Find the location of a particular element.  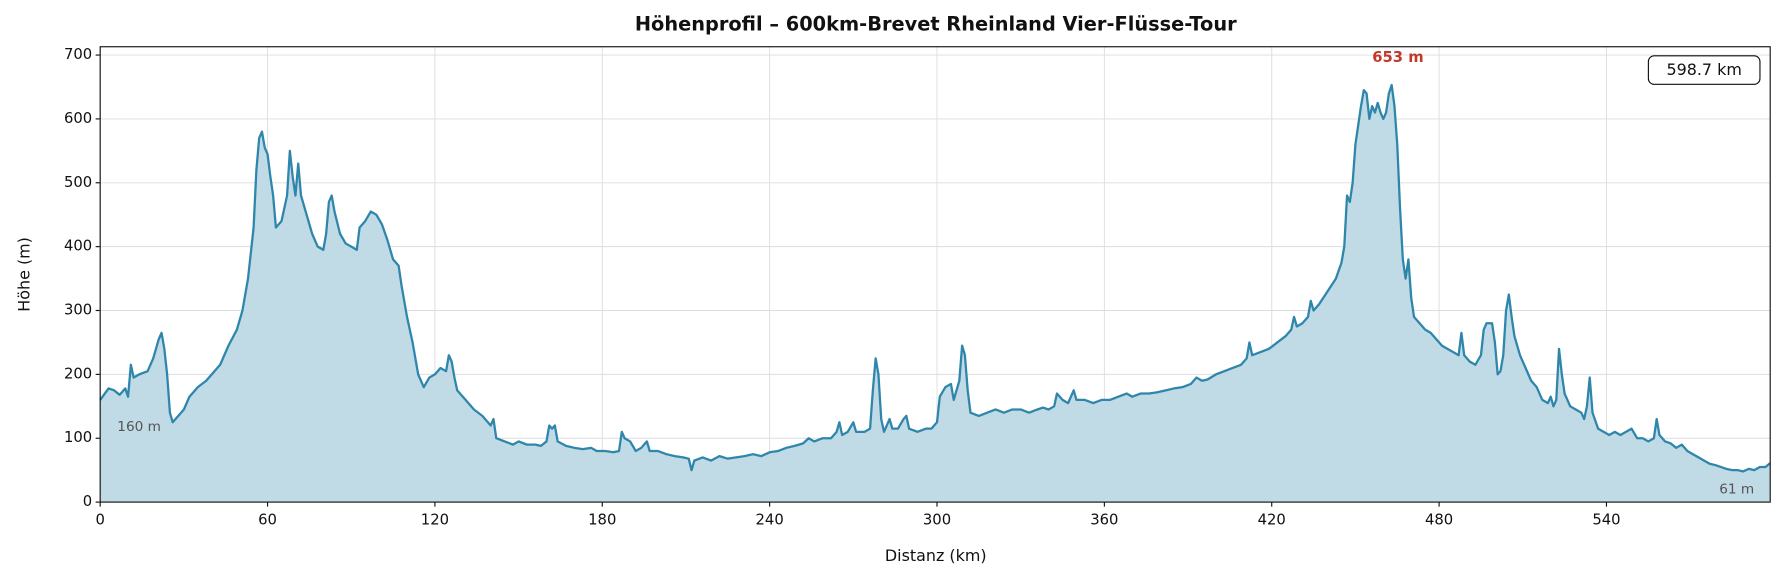

x-tick-label: 360 is located at coordinates (1104, 519).